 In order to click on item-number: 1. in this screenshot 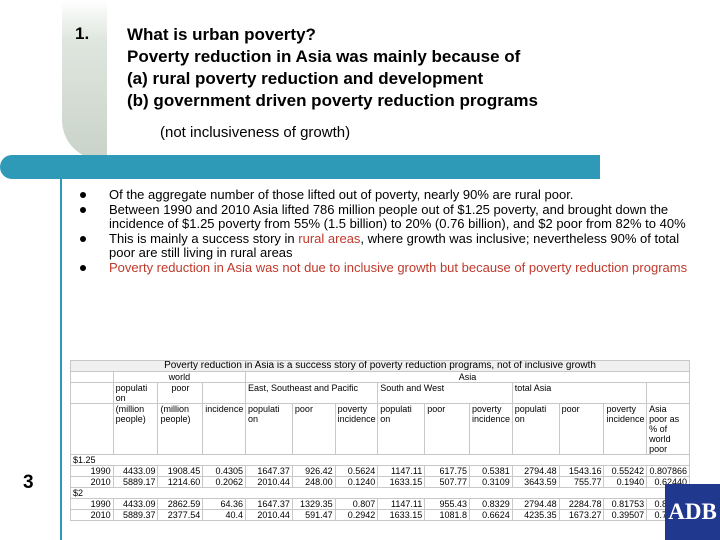, I will do `click(82, 33)`.